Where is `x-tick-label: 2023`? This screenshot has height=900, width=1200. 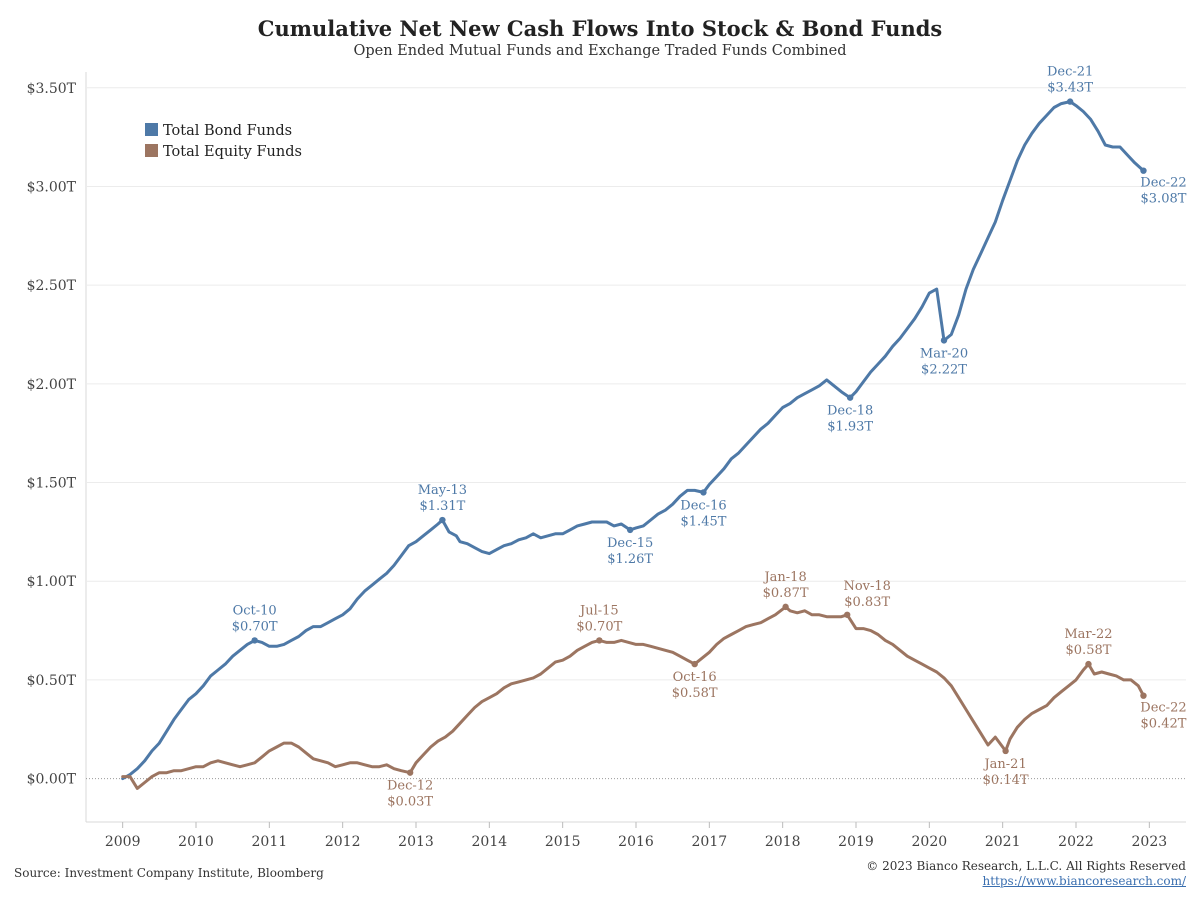
x-tick-label: 2023 is located at coordinates (1150, 842).